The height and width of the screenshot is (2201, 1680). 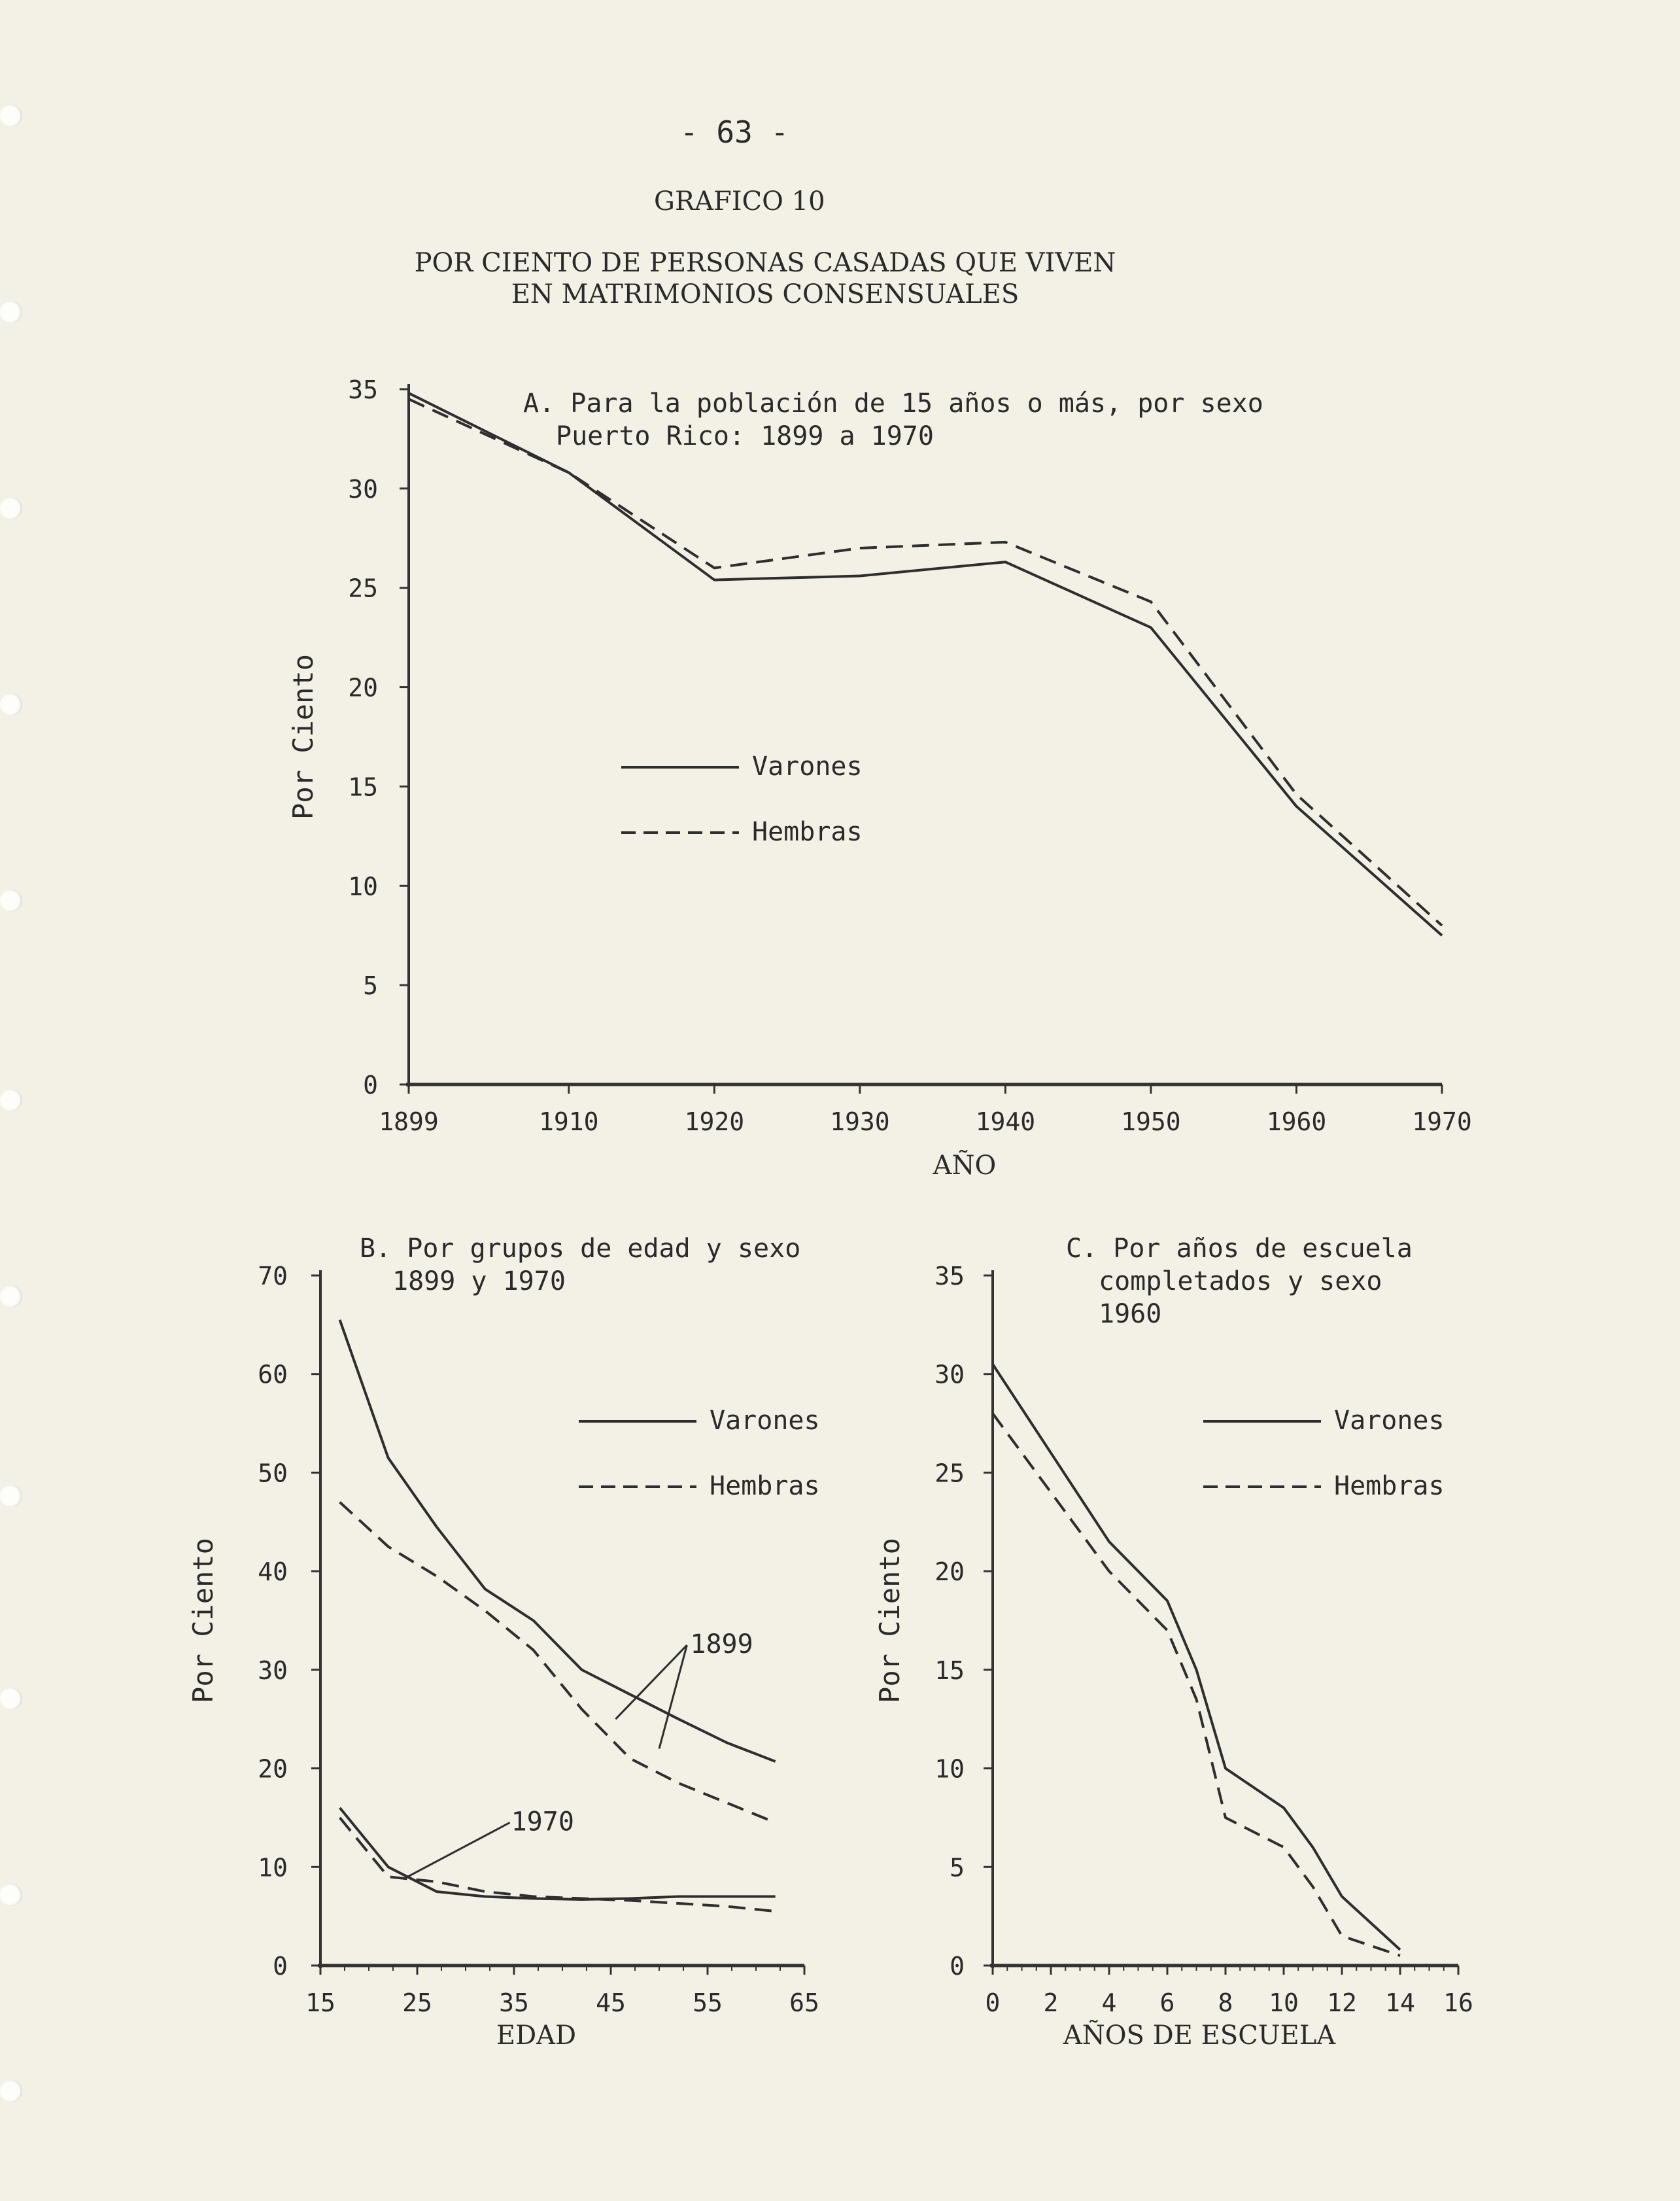 I want to click on chart-c-x-tick-label: 4, so click(x=1109, y=2002).